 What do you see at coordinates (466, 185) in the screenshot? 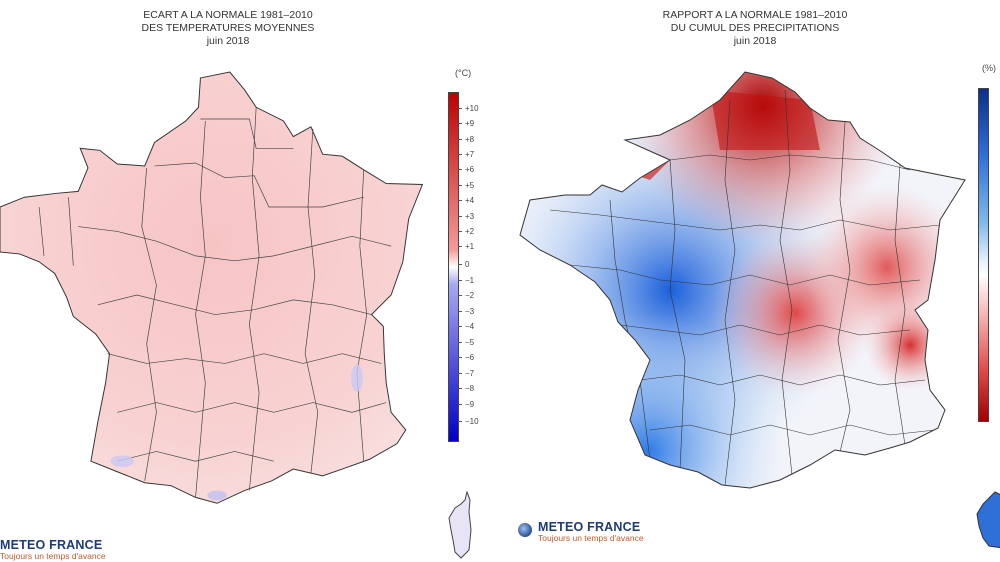
I see `tick: +5` at bounding box center [466, 185].